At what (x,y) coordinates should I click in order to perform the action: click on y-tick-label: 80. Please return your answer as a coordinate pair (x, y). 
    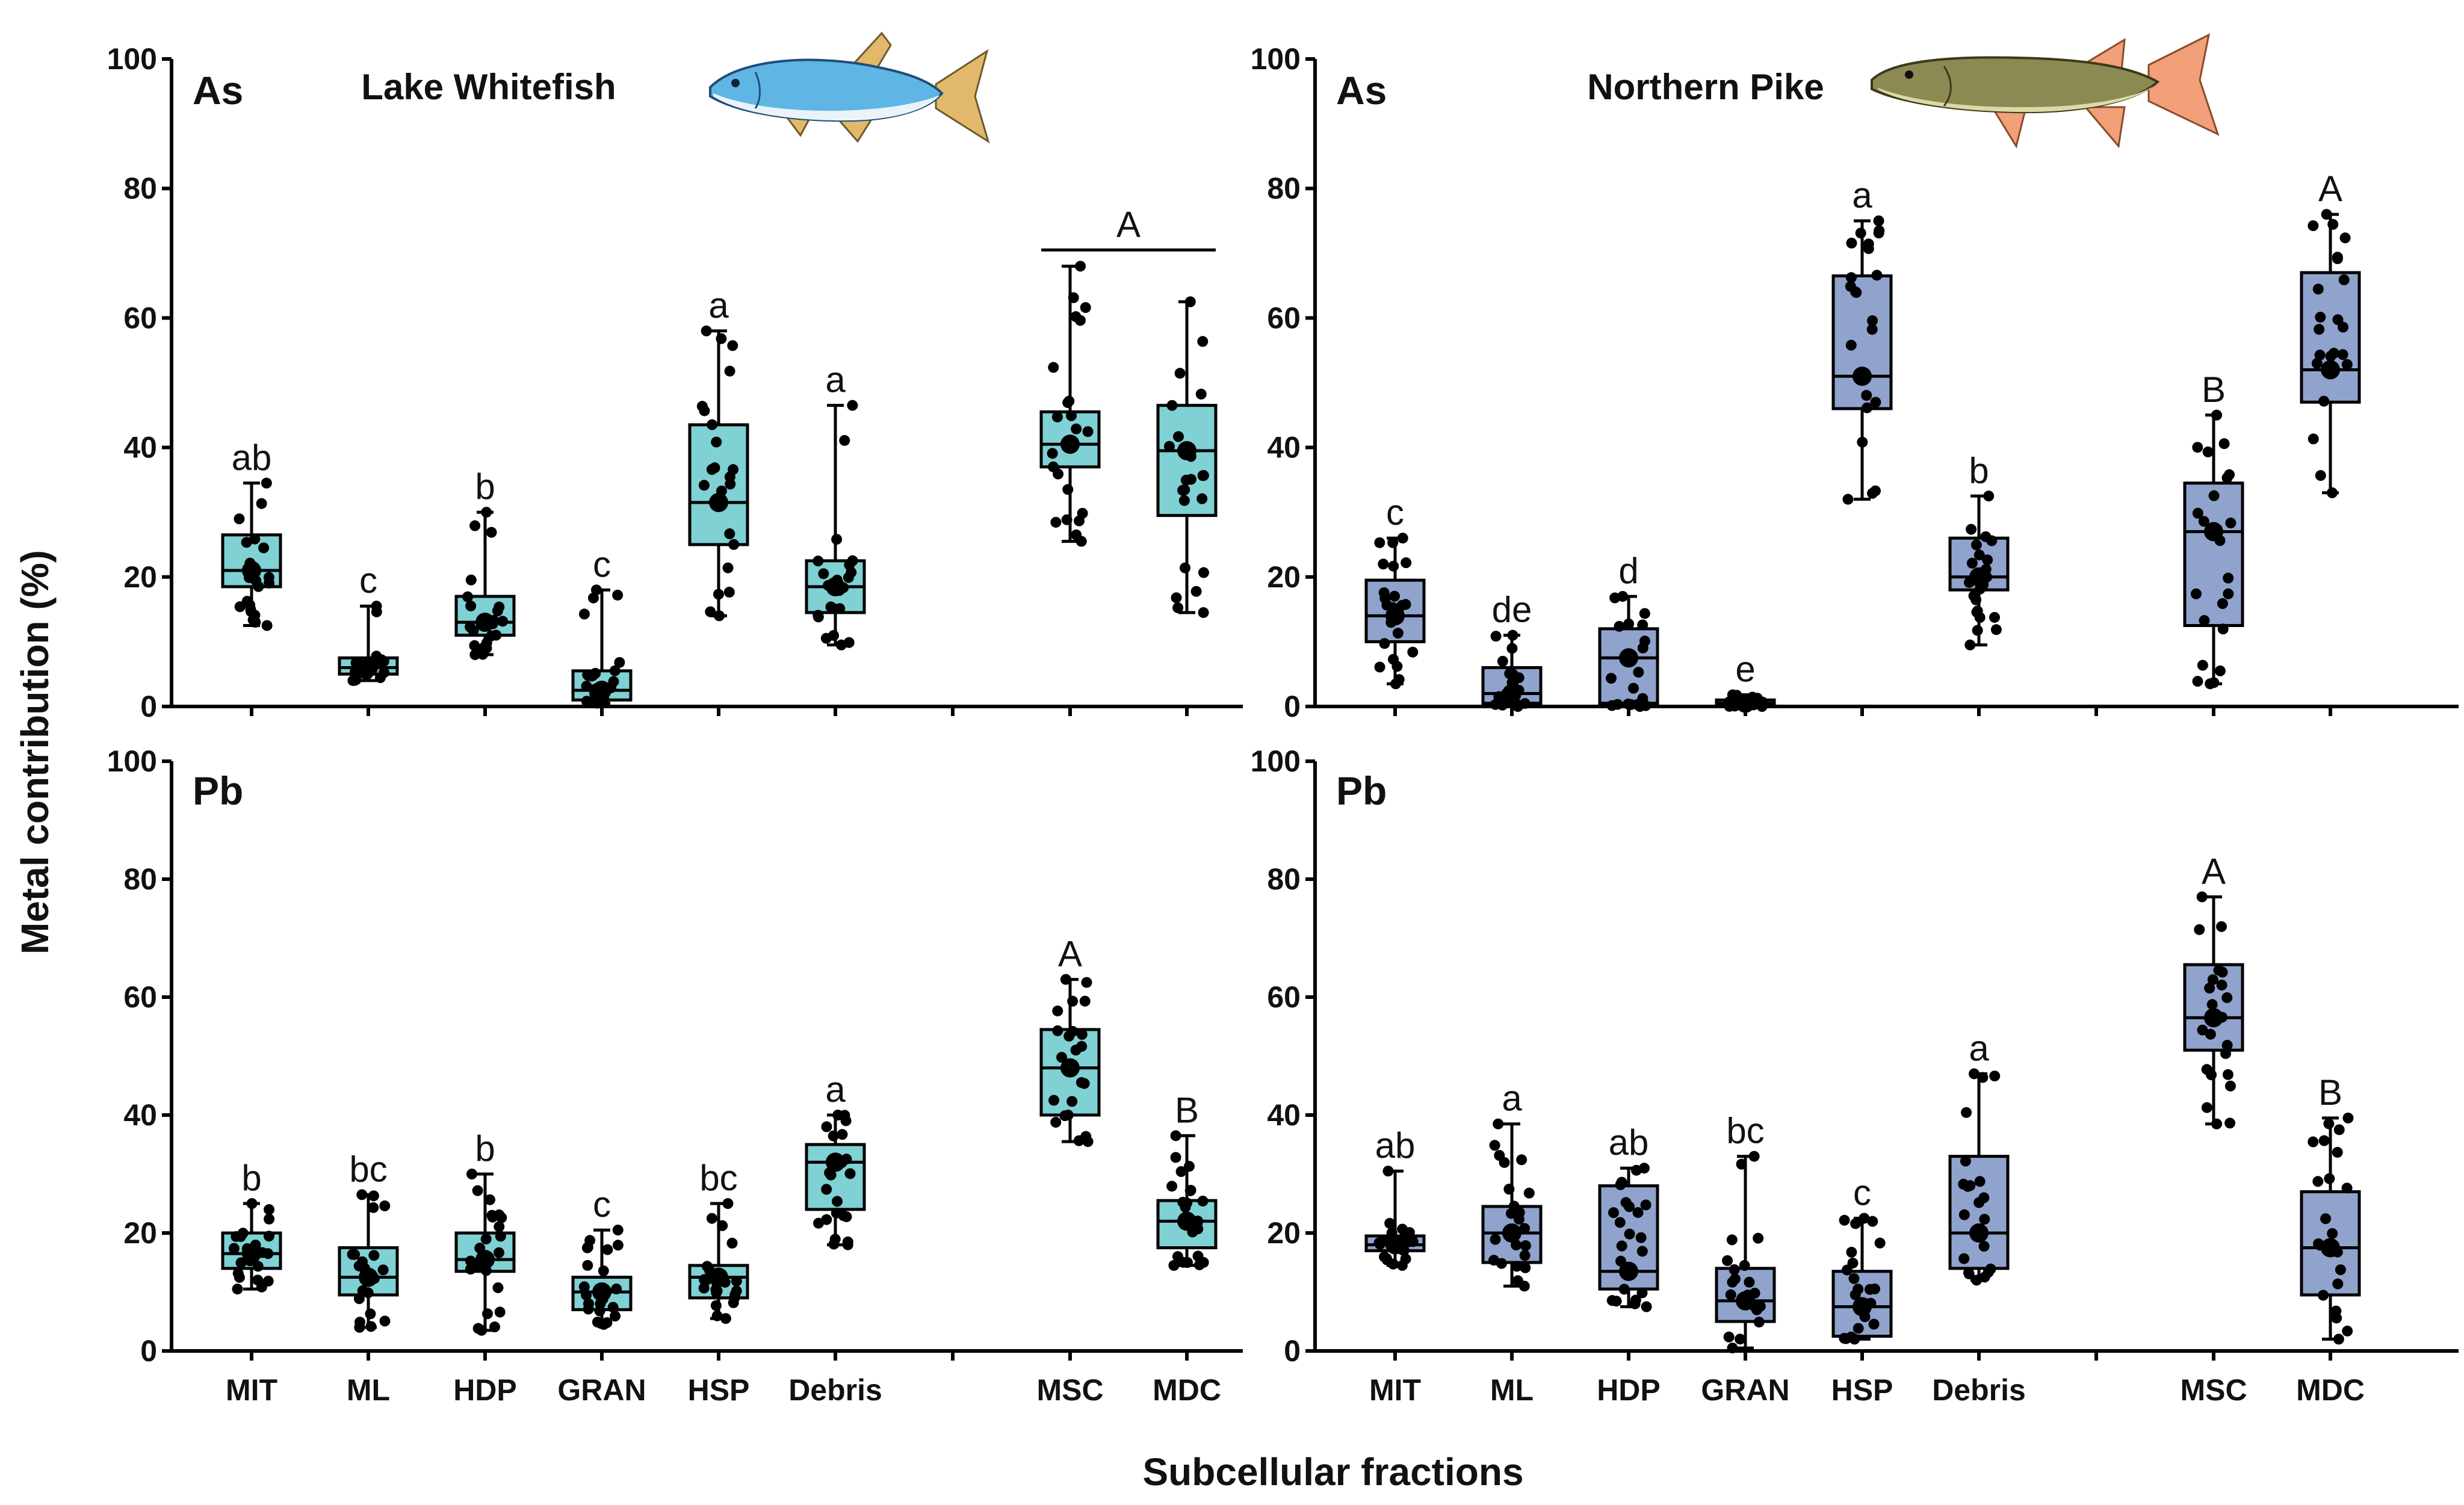
    Looking at the image, I should click on (140, 188).